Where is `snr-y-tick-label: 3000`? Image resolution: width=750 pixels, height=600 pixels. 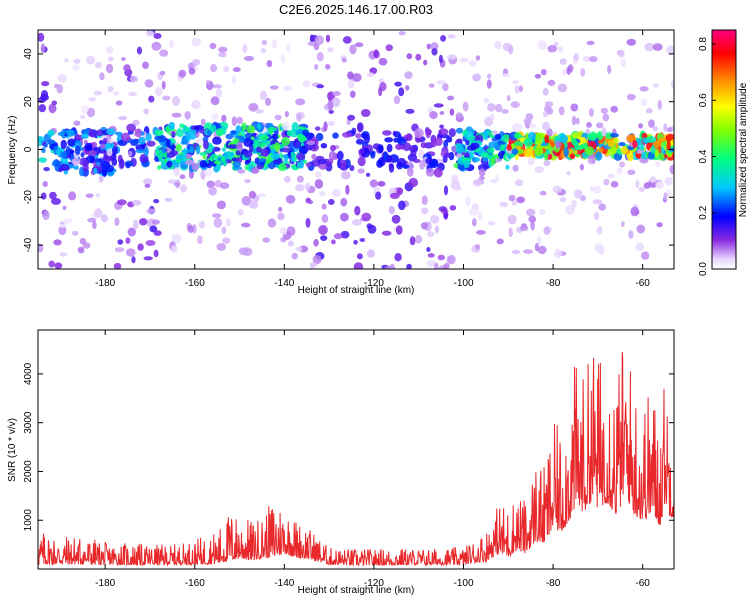
snr-y-tick-label: 3000 is located at coordinates (28, 422).